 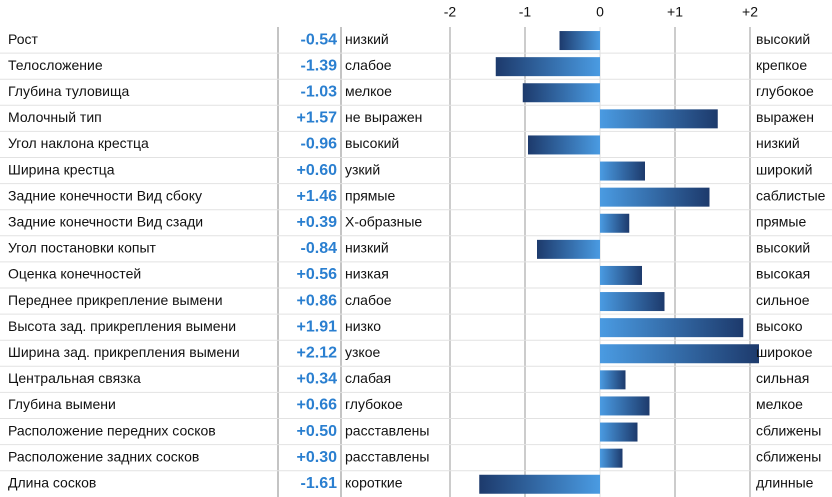 What do you see at coordinates (319, 483) in the screenshot?
I see `value-label: -1.61` at bounding box center [319, 483].